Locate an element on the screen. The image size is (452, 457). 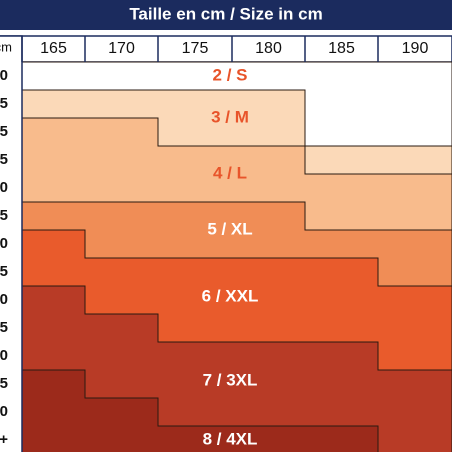
height-row is located at coordinates (226, 49).